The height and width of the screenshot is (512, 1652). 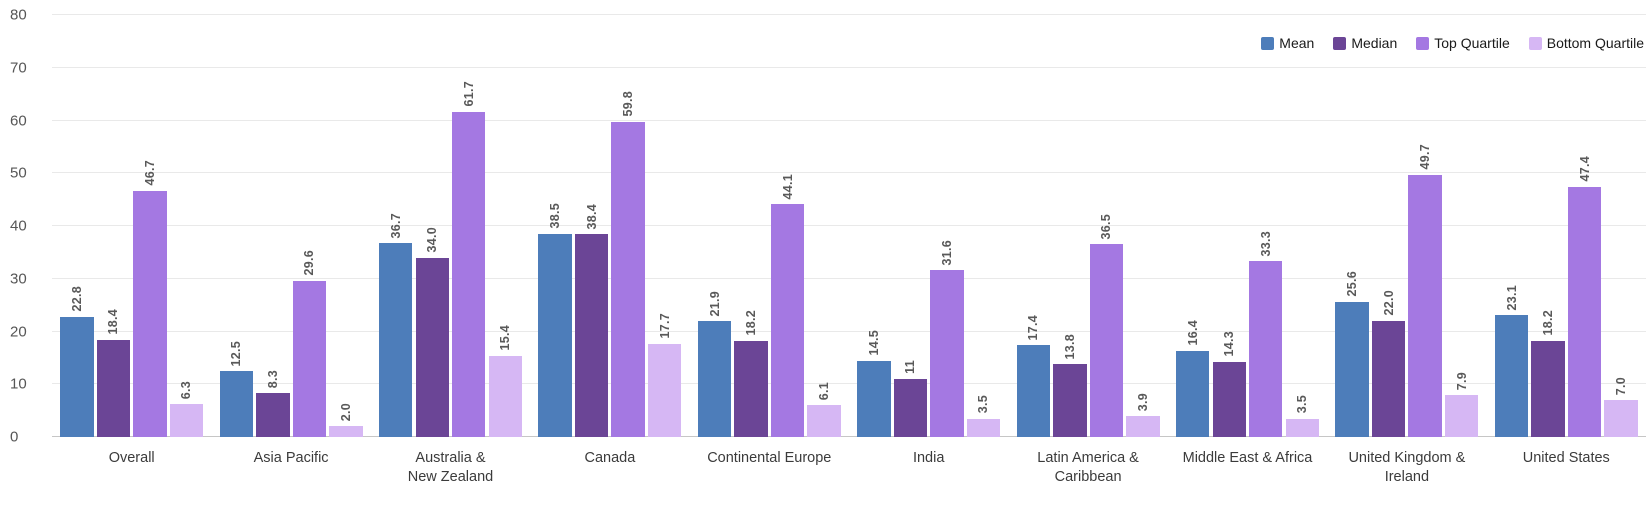 I want to click on category-label-middle-east-africa: Middle East & Africa, so click(x=1247, y=458).